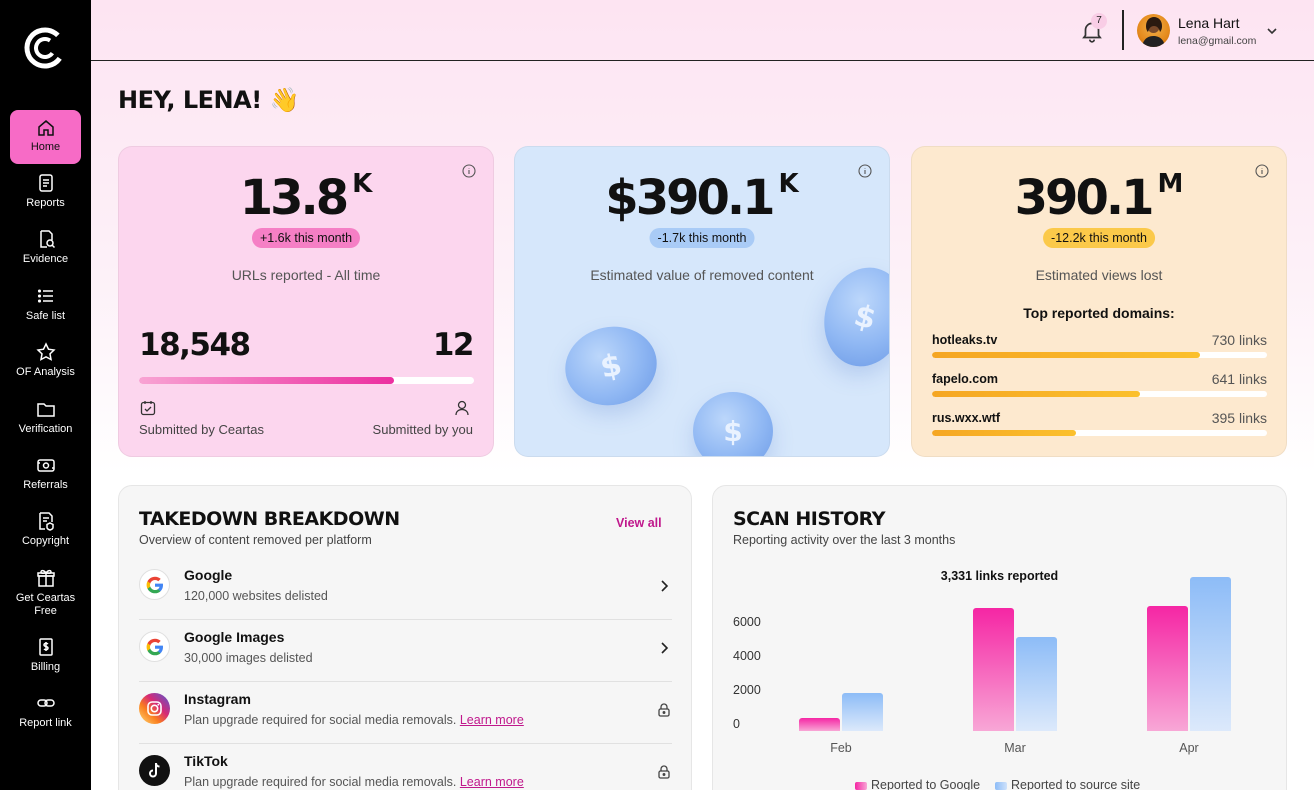  What do you see at coordinates (841, 748) in the screenshot?
I see `x-tick-label: Feb` at bounding box center [841, 748].